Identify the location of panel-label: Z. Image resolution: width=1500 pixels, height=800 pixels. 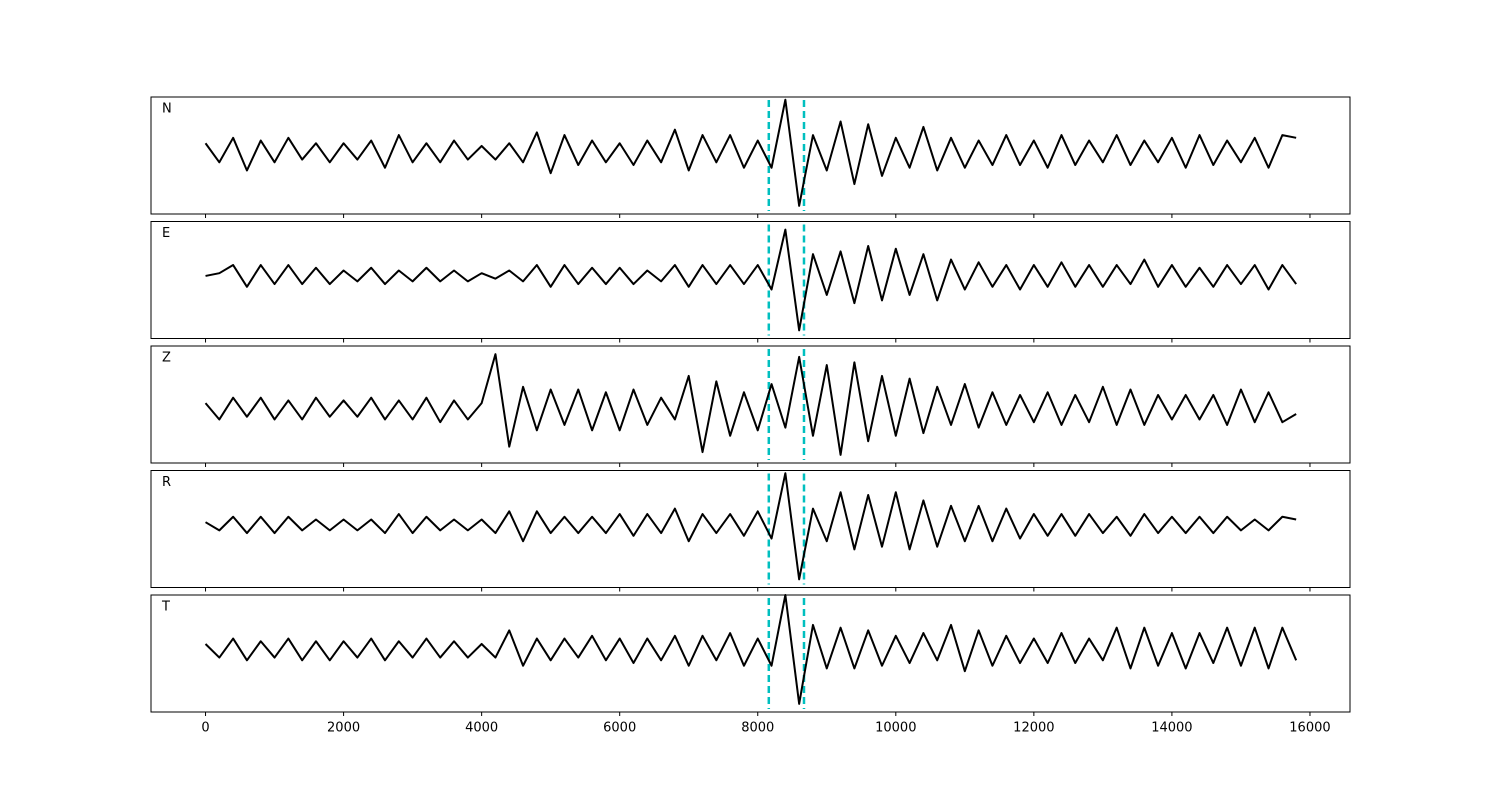
(166, 358).